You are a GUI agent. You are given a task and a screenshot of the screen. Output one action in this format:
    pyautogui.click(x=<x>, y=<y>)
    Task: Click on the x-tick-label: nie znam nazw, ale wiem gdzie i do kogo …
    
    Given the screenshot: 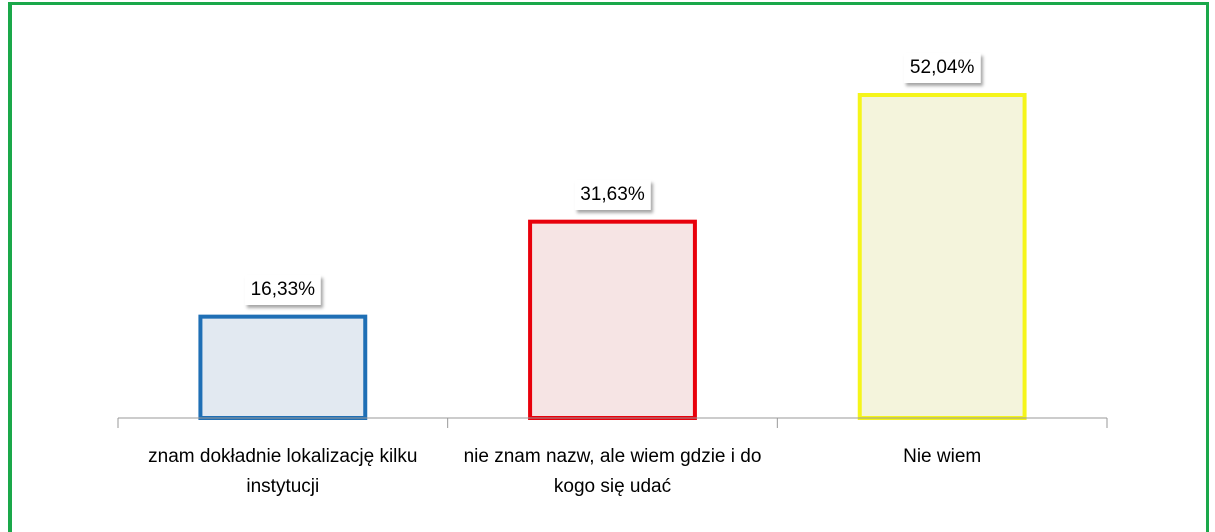 What is the action you would take?
    pyautogui.click(x=612, y=471)
    